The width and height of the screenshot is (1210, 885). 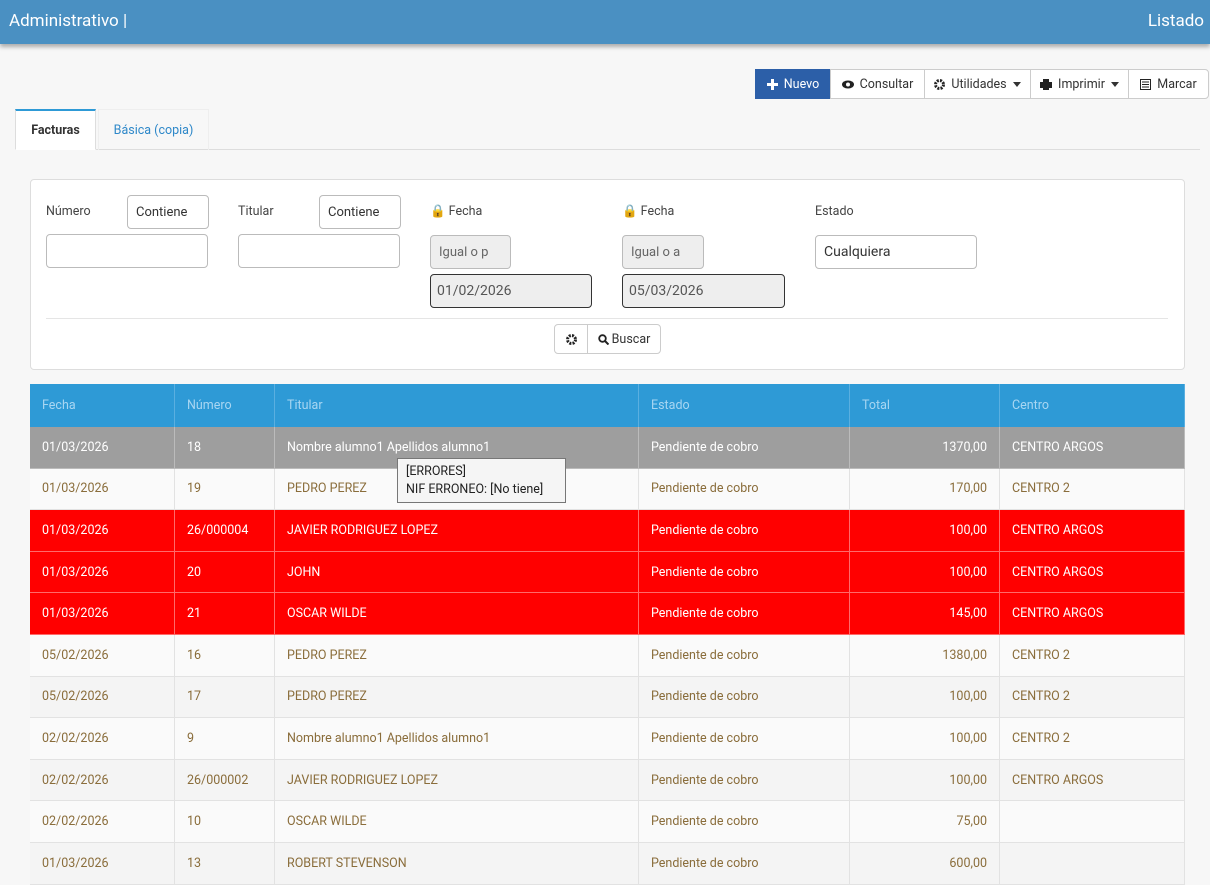 What do you see at coordinates (1176, 84) in the screenshot?
I see `label: Marcar` at bounding box center [1176, 84].